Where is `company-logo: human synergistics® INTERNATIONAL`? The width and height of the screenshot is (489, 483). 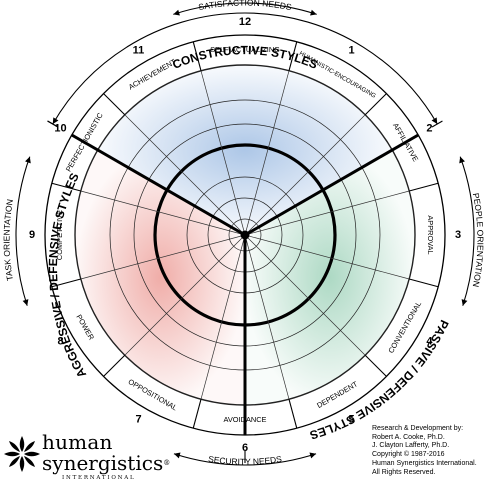
company-logo: human synergistics® INTERNATIONAL is located at coordinates (106, 456).